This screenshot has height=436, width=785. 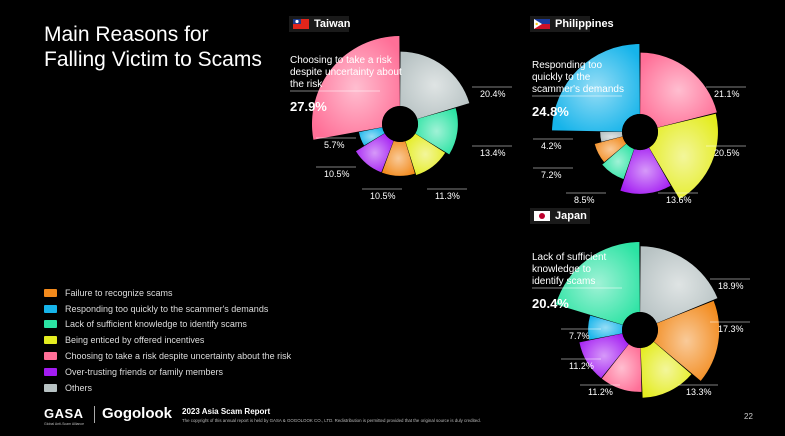 I want to click on footer-divider, so click(x=94, y=414).